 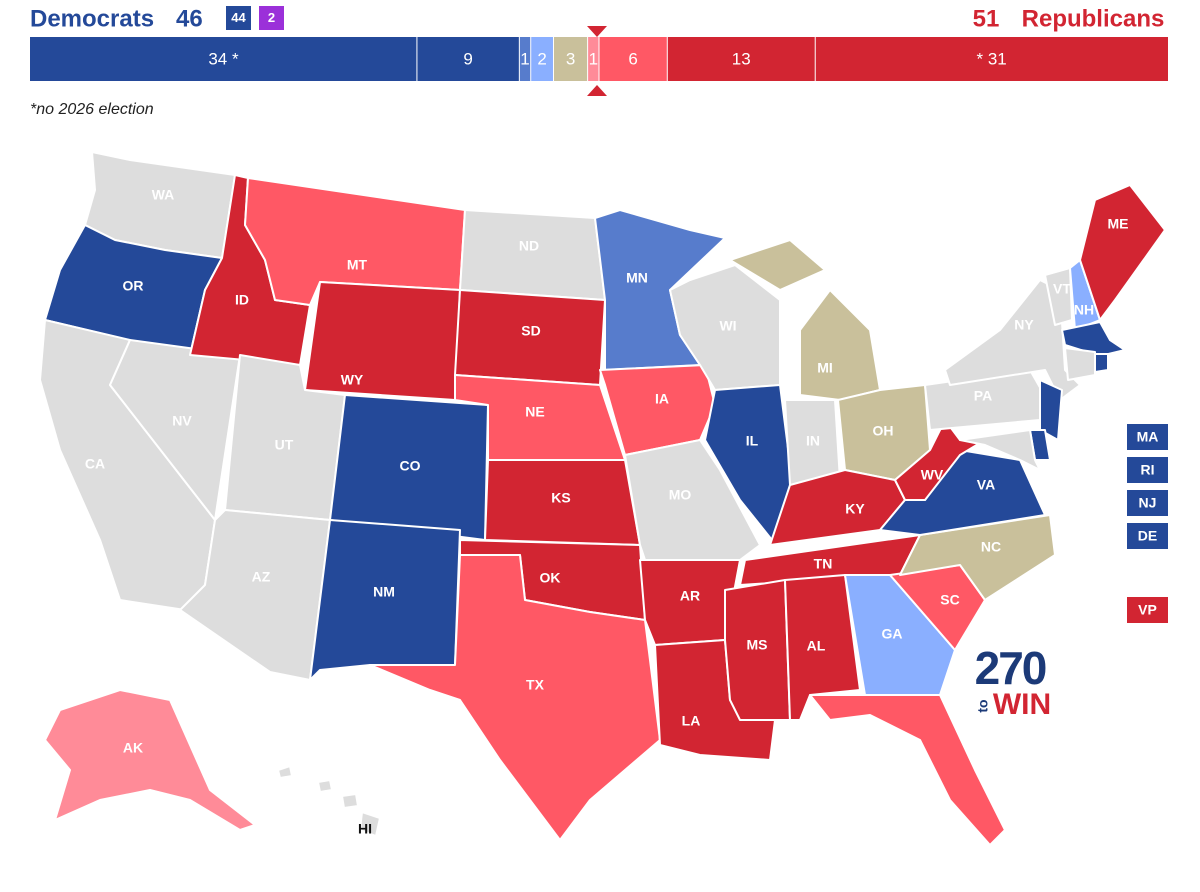 I want to click on state-label: SC, so click(x=949, y=600).